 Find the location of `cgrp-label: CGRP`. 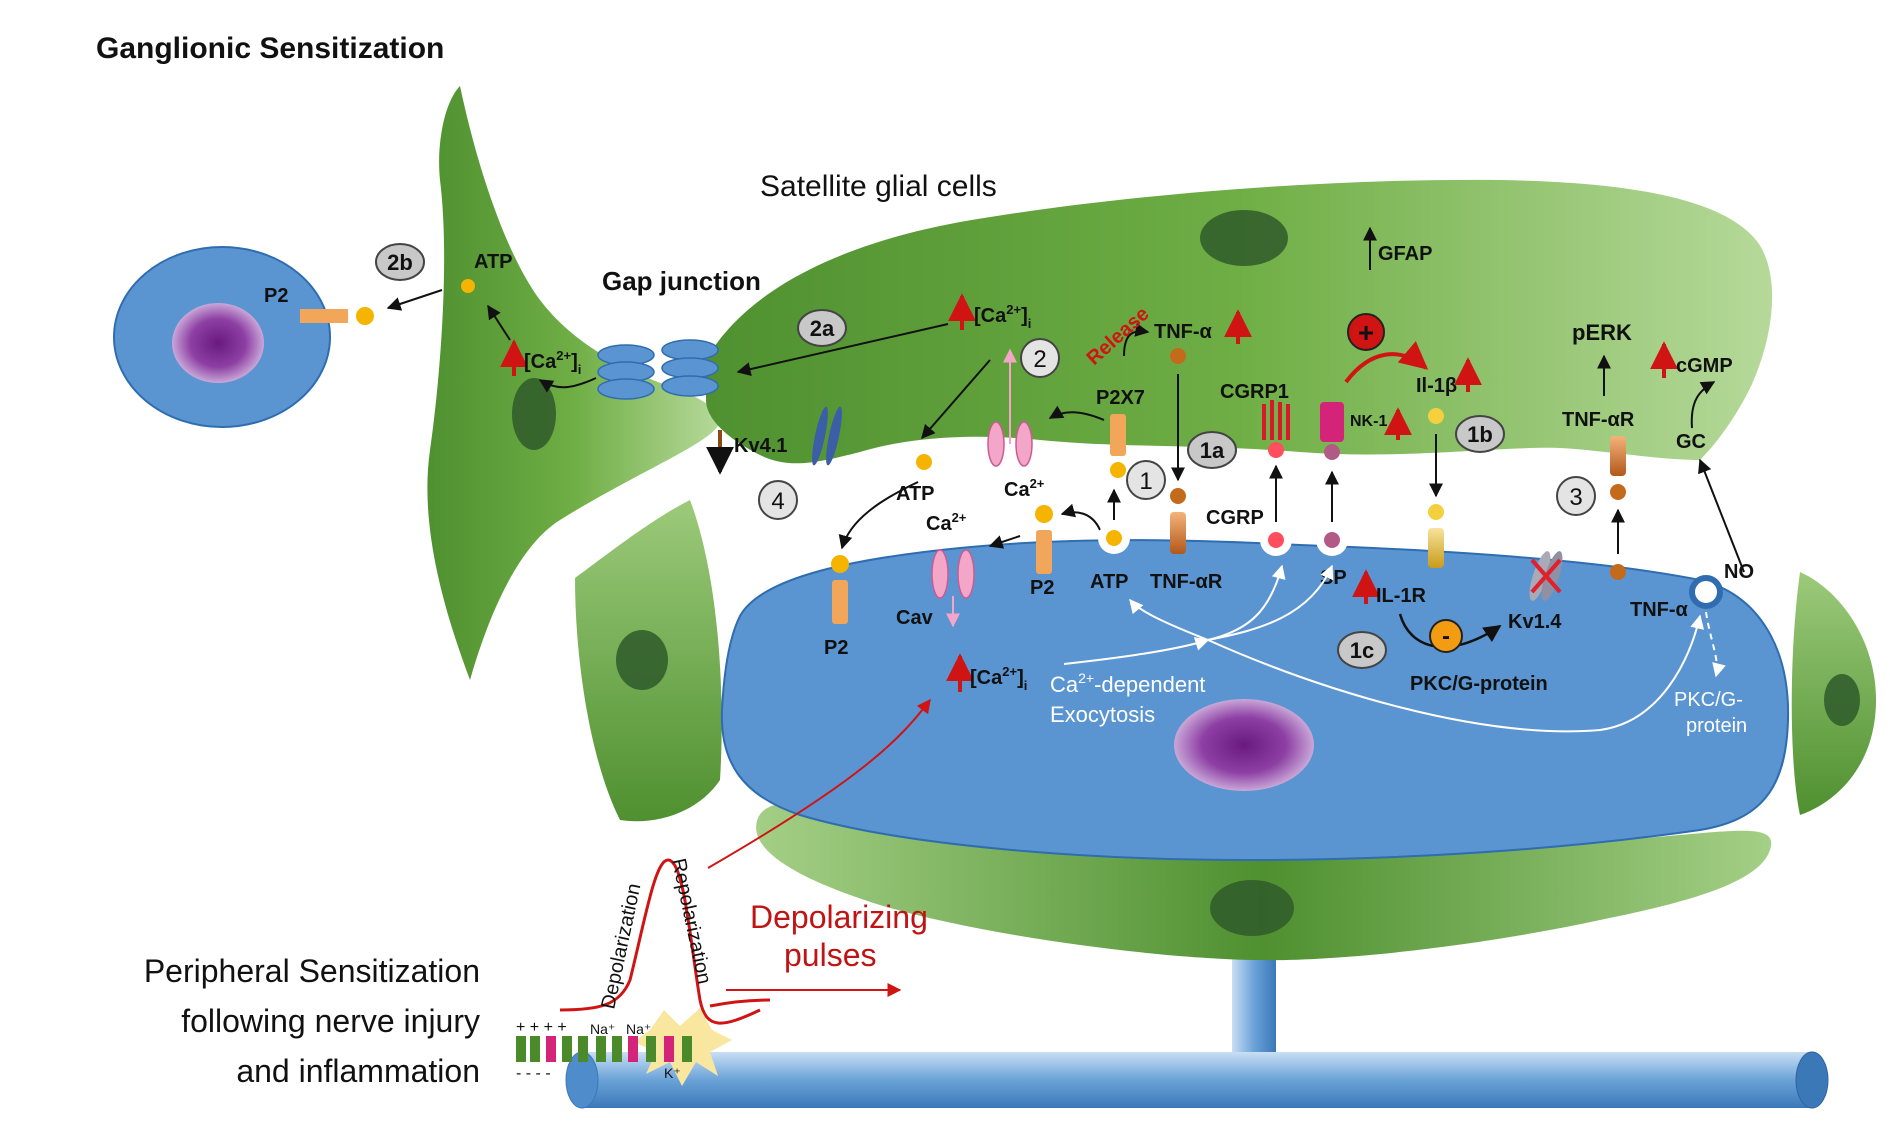

cgrp-label: CGRP is located at coordinates (1235, 518).